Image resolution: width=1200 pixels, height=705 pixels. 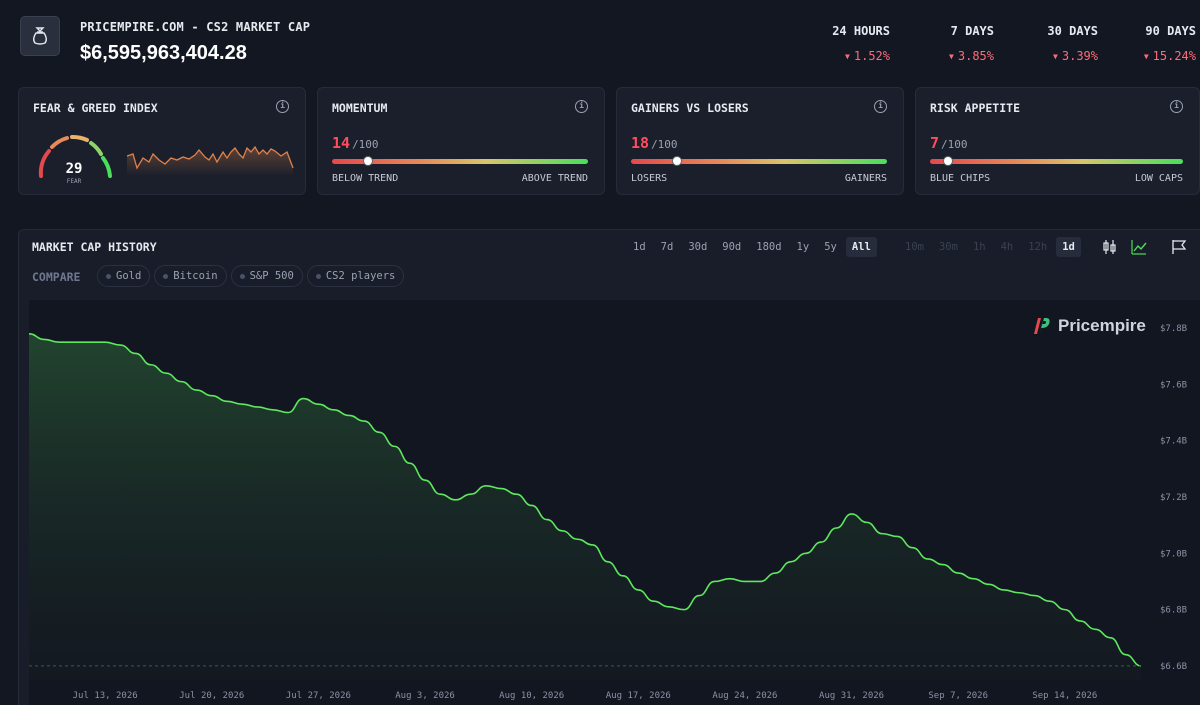 I want to click on range-90d: 90d, so click(x=732, y=247).